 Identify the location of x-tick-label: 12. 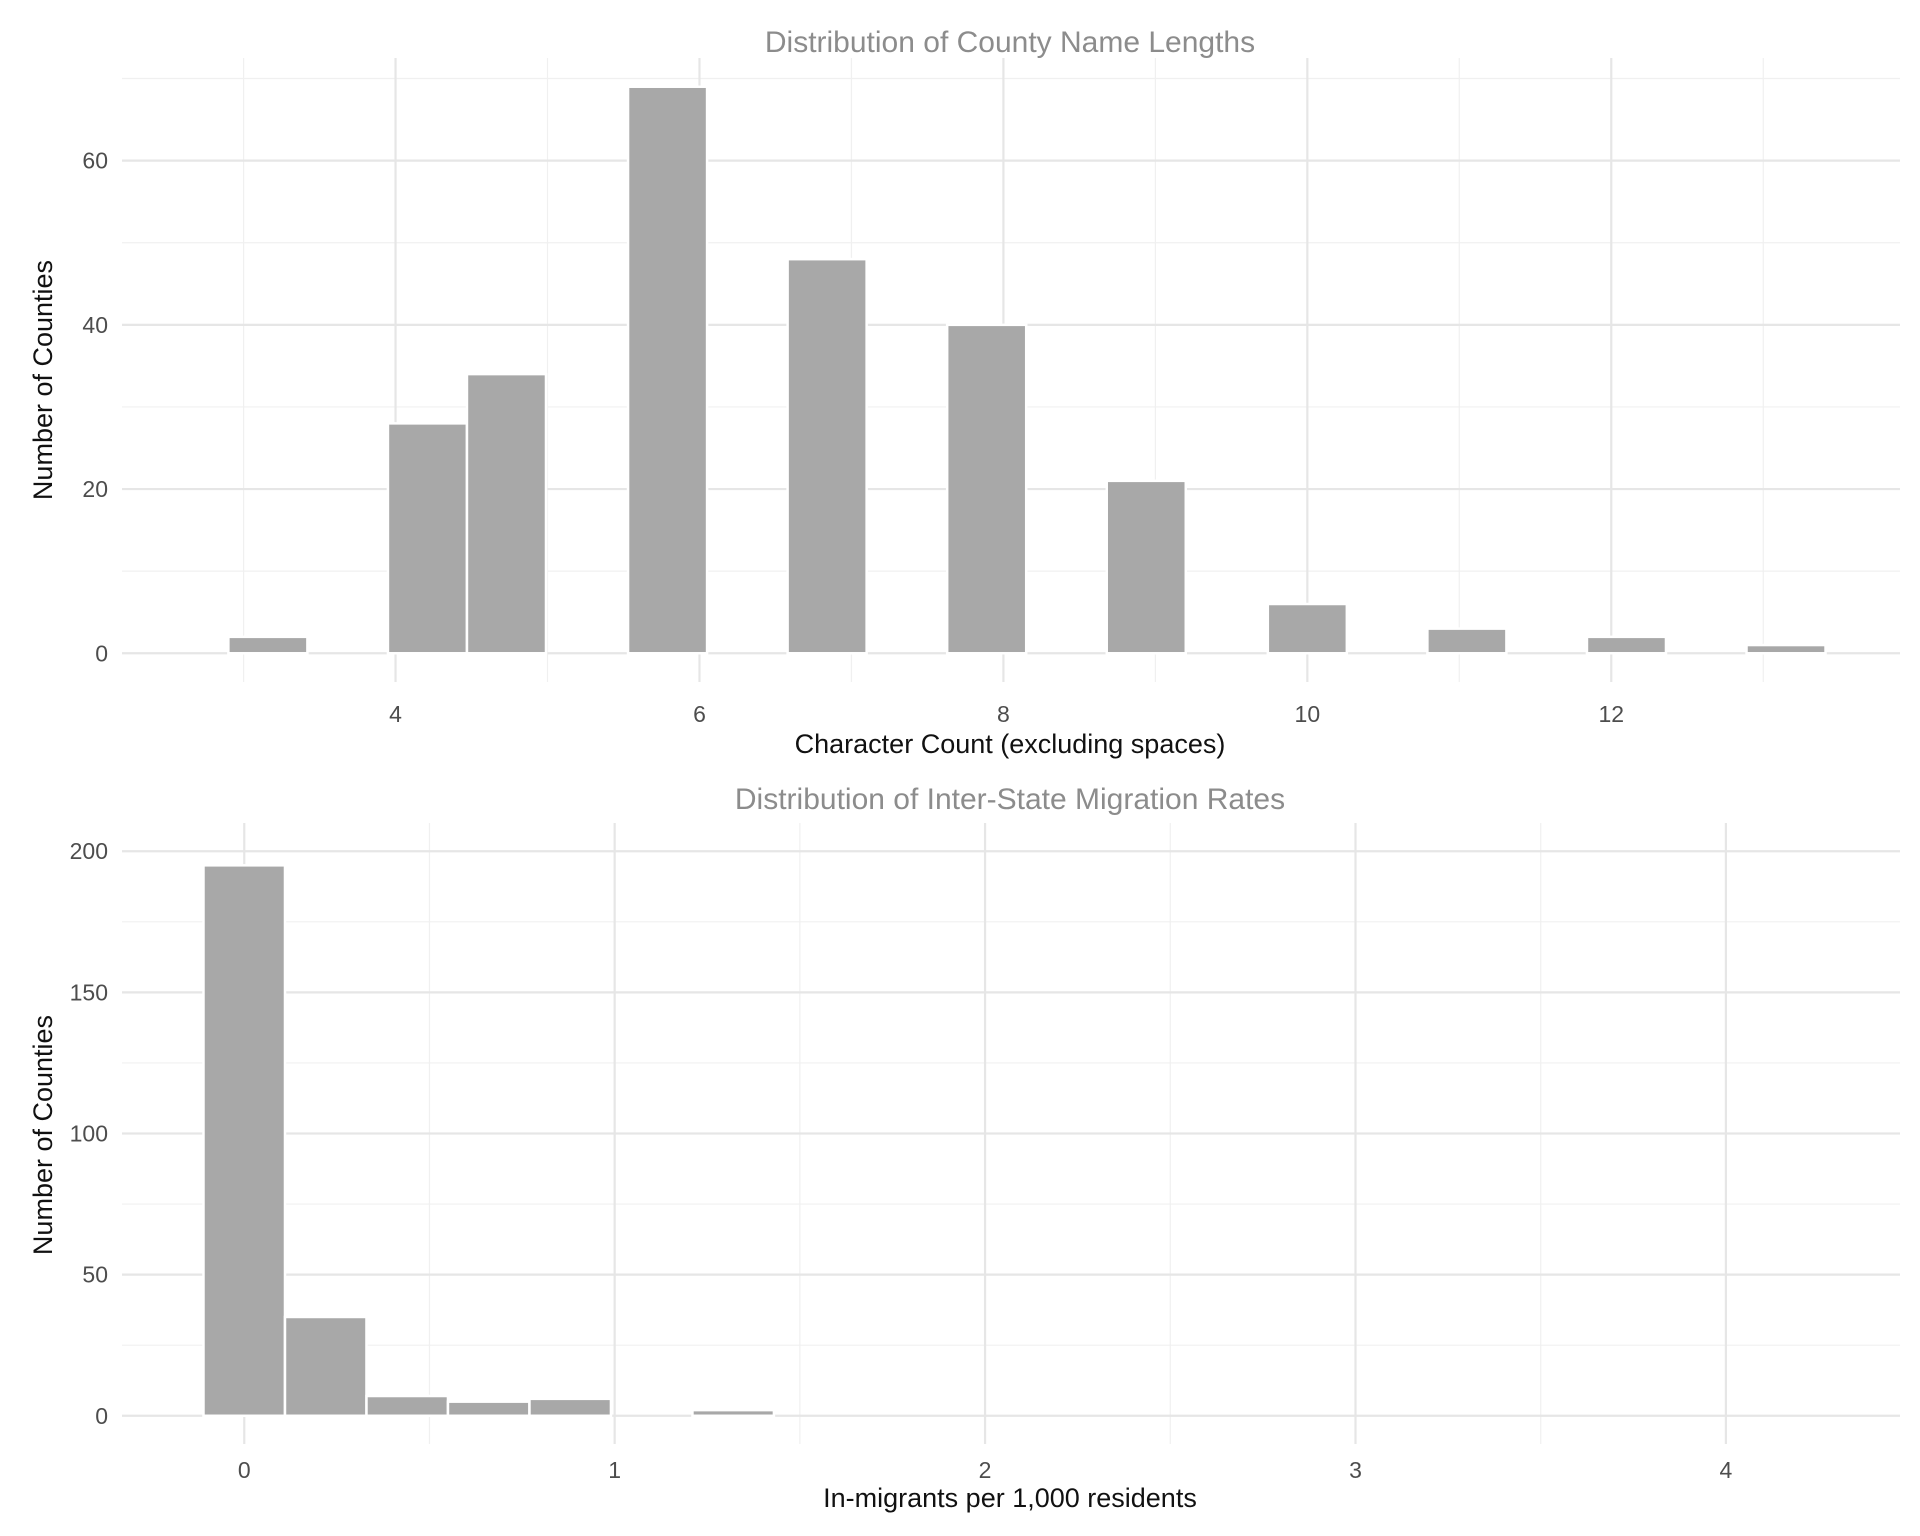
(1611, 714).